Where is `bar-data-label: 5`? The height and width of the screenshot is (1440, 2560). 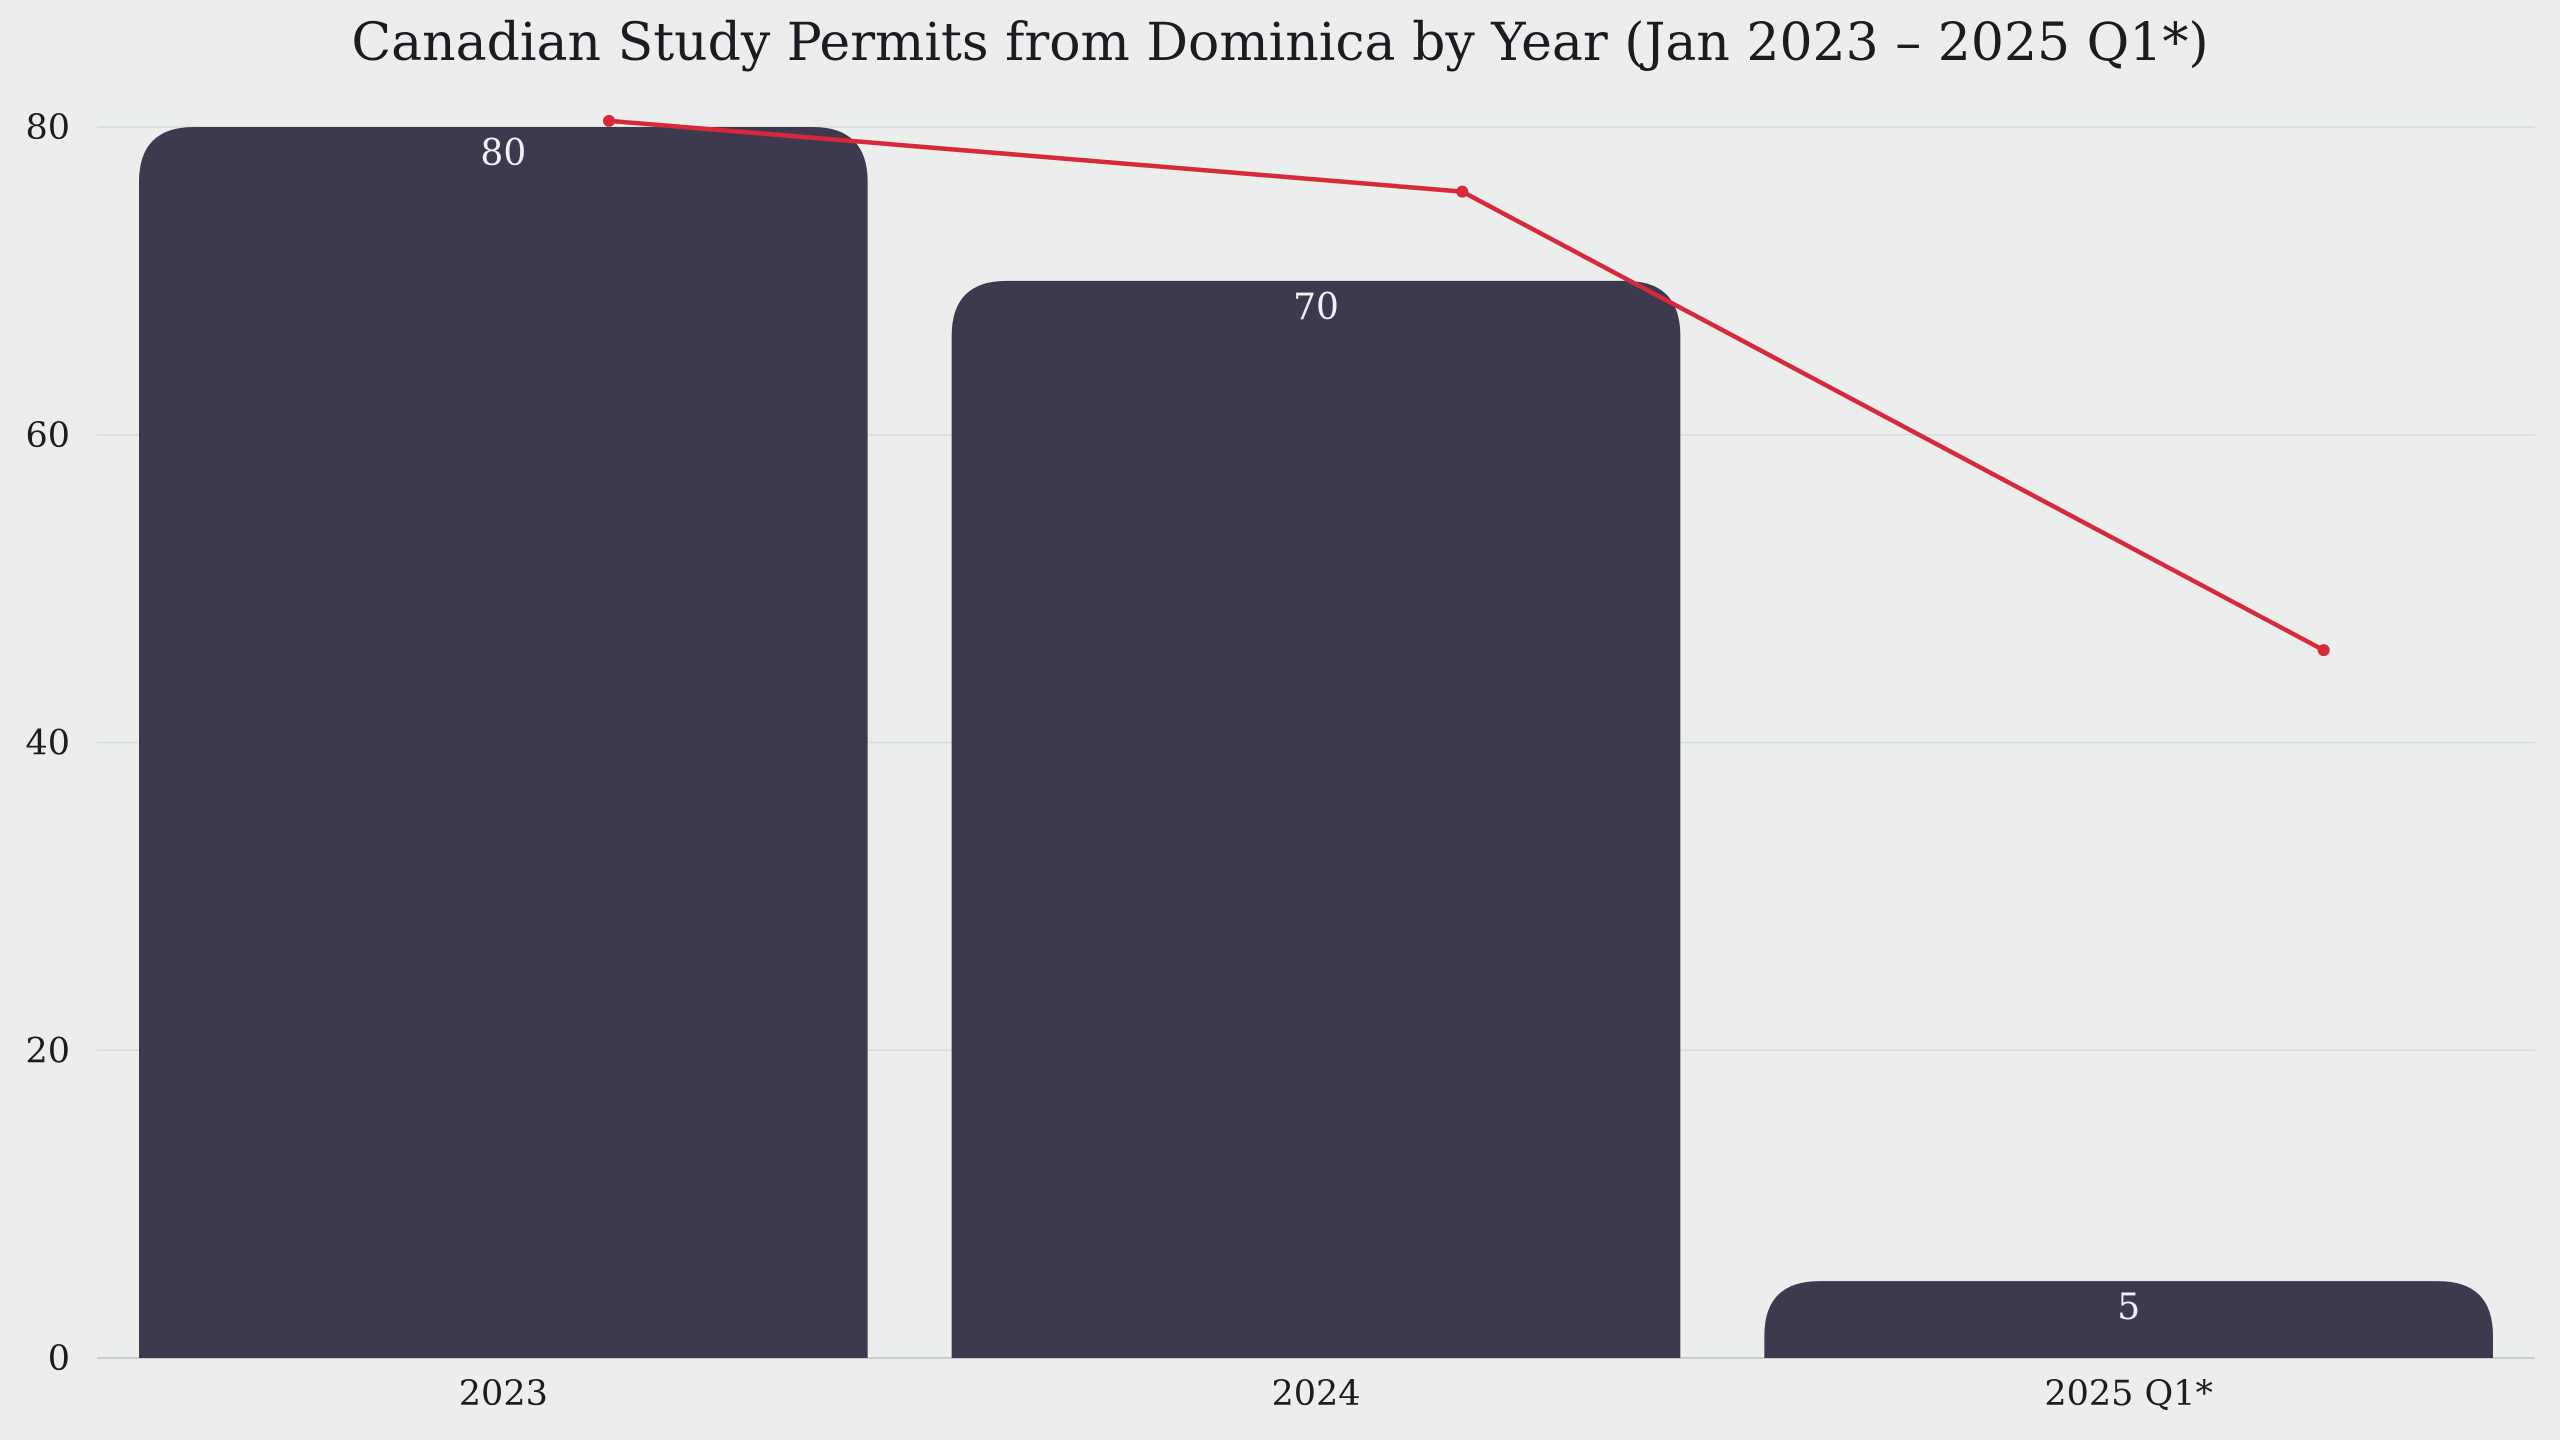 bar-data-label: 5 is located at coordinates (2128, 1307).